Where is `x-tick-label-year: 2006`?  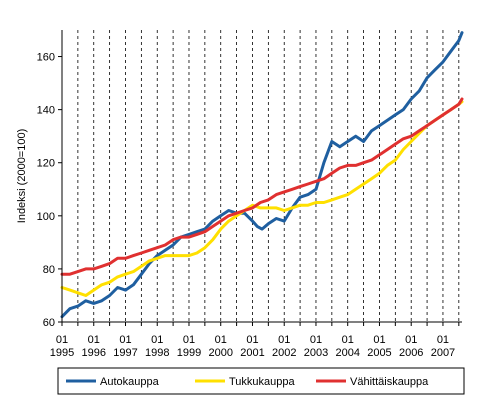 x-tick-label-year: 2006 is located at coordinates (411, 353).